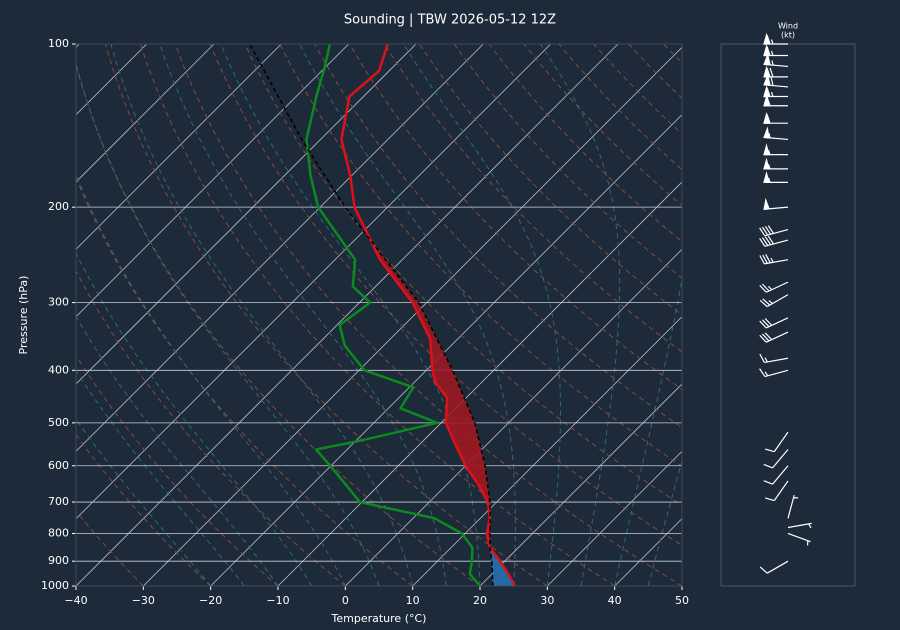 The width and height of the screenshot is (900, 630). I want to click on x-tick-label: −20, so click(210, 600).